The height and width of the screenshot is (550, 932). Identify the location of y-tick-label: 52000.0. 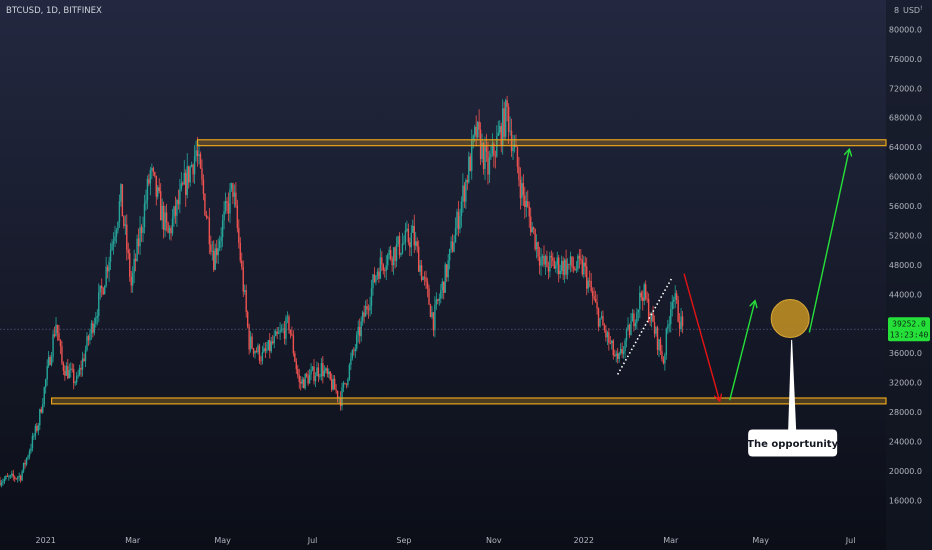
(905, 235).